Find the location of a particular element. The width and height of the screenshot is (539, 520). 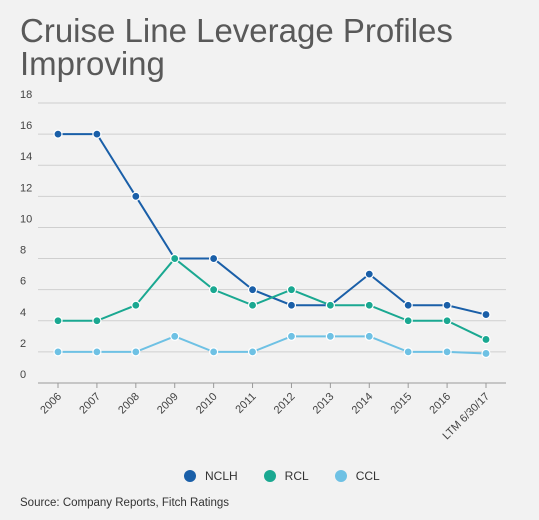

chart-legend: NCLH RCL CCL is located at coordinates (295, 476).